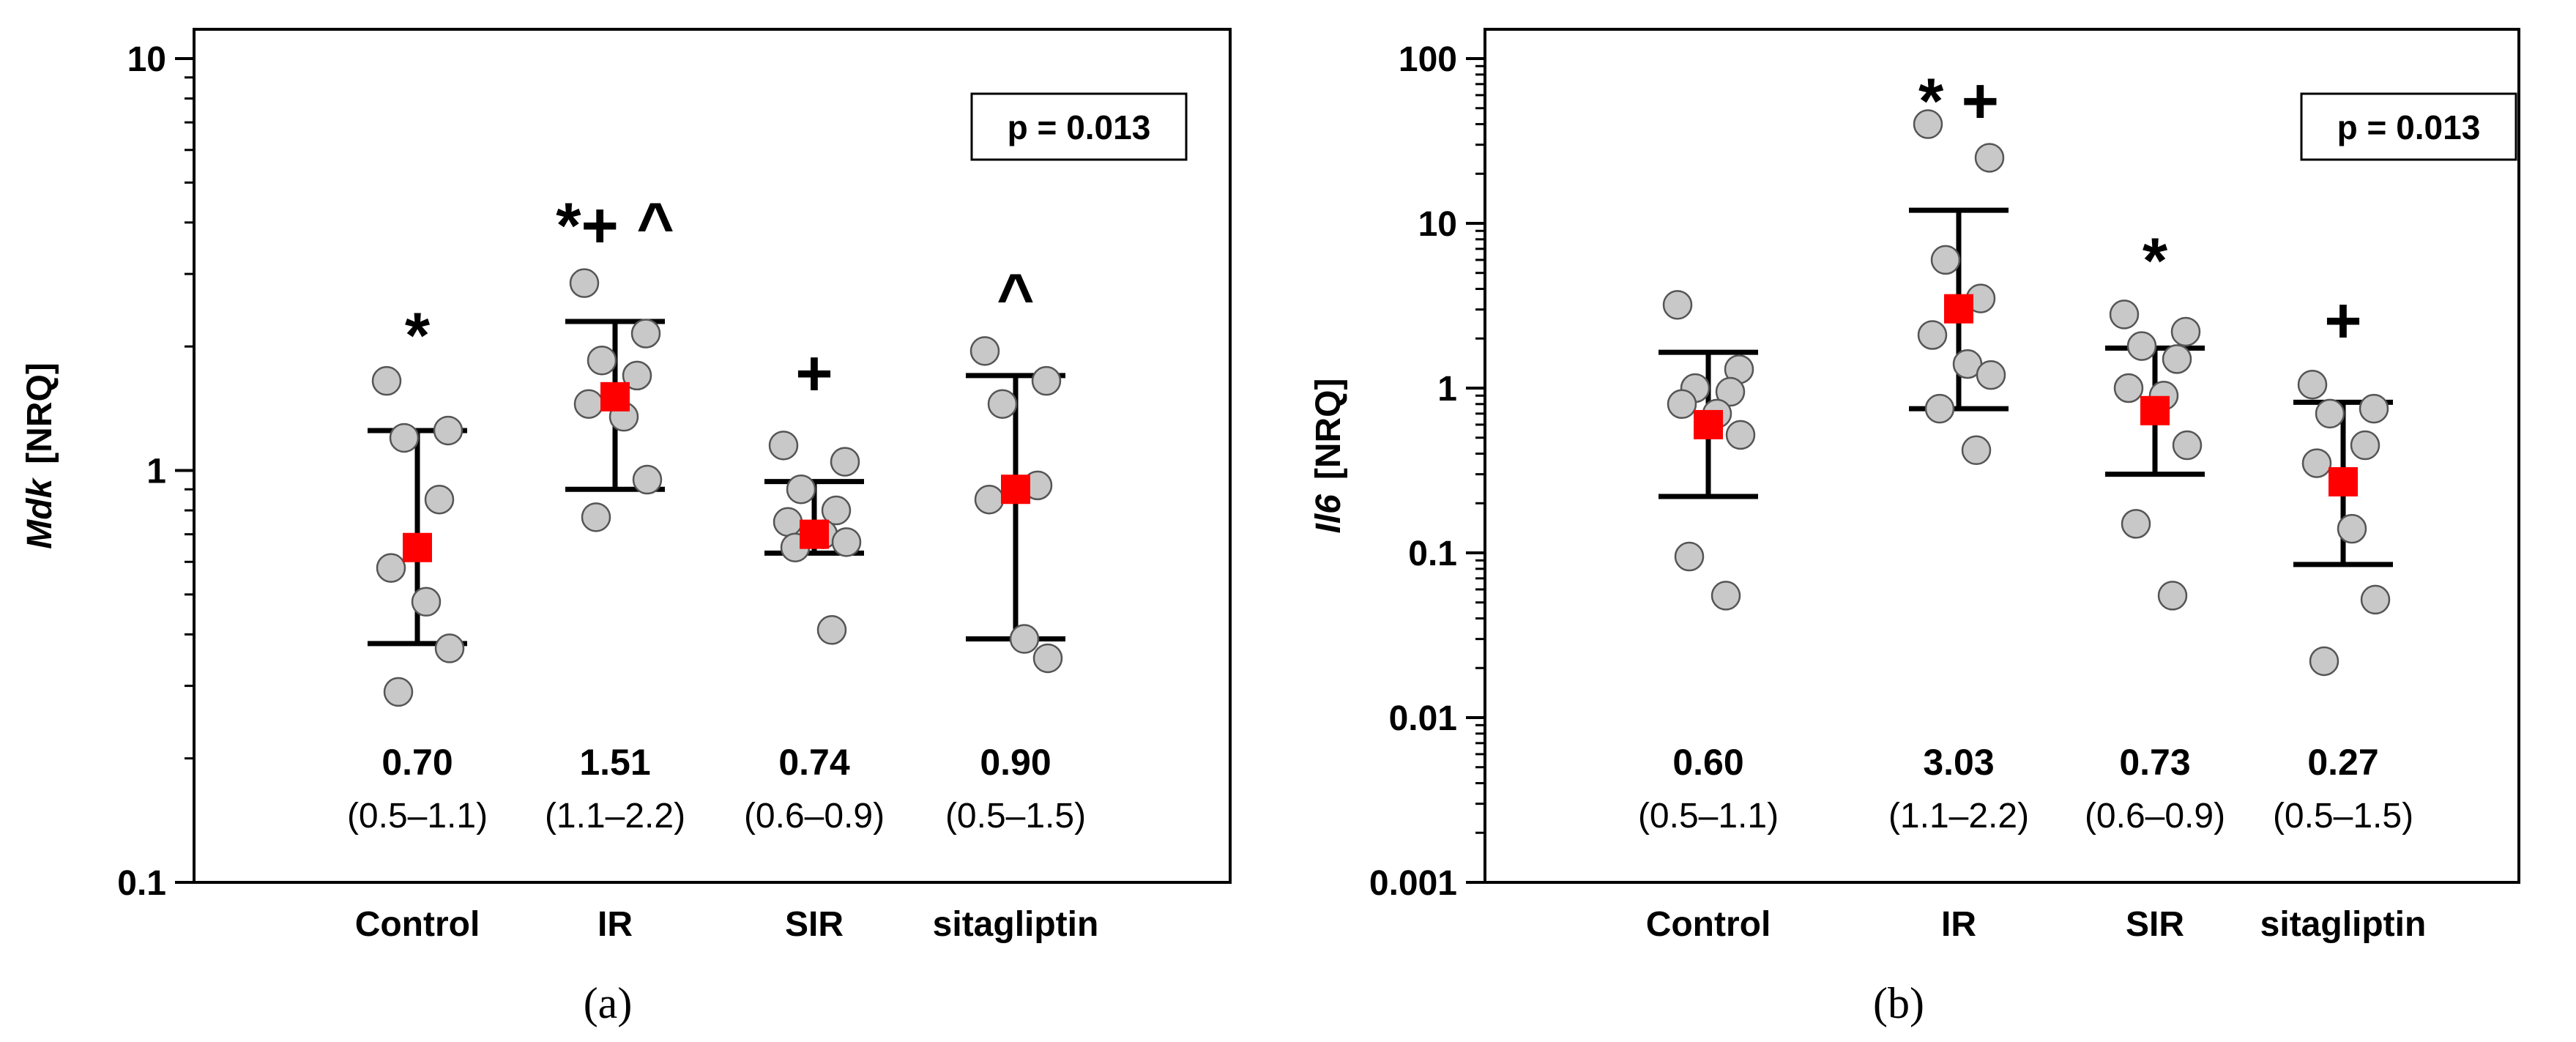  What do you see at coordinates (2343, 560) in the screenshot?
I see `group-sitagliptin: +0.27 (0.5–1.5)` at bounding box center [2343, 560].